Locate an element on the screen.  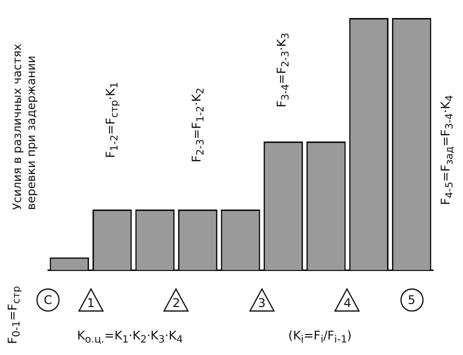
text: (K$_{i}$=F$_{i}$/F$_{i-1}$) is located at coordinates (320, 337).